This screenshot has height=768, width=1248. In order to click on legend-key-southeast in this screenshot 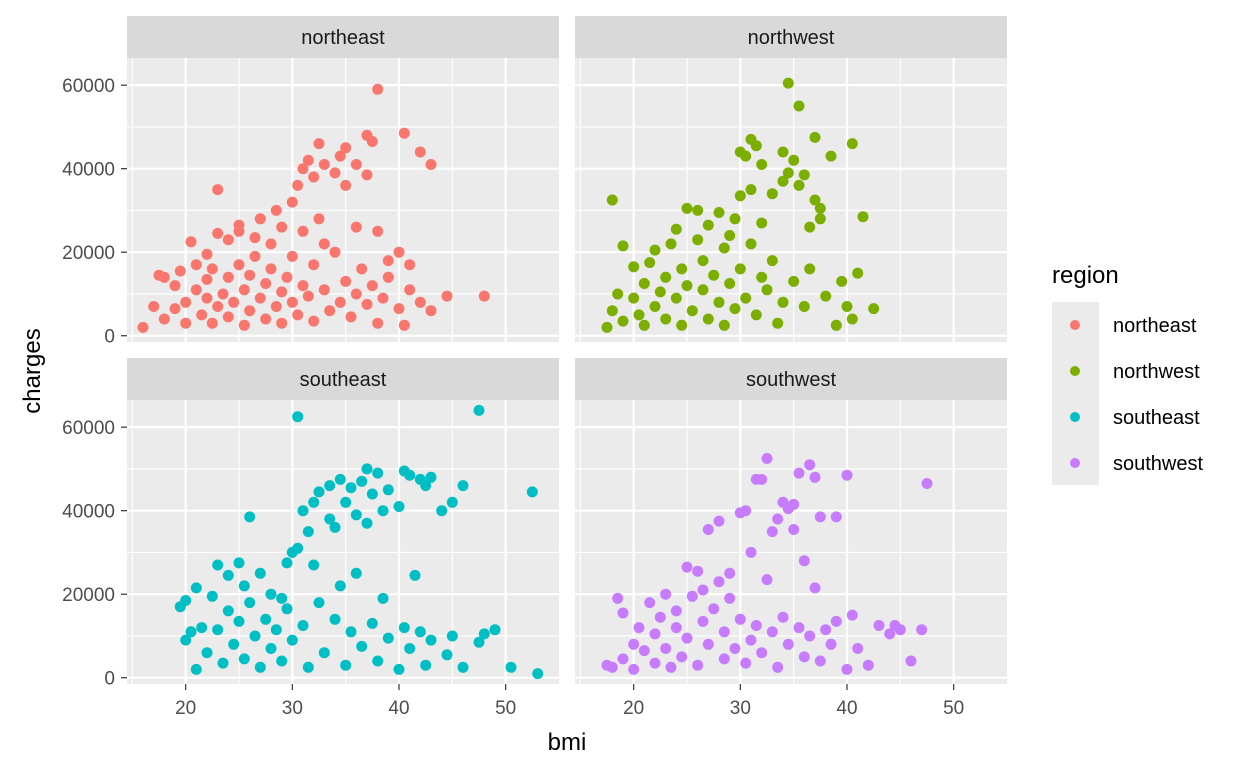, I will do `click(1075, 417)`.